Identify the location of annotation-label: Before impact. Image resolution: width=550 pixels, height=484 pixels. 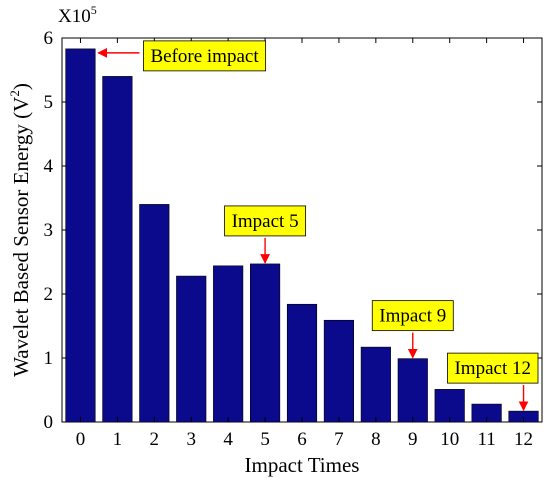
(204, 56).